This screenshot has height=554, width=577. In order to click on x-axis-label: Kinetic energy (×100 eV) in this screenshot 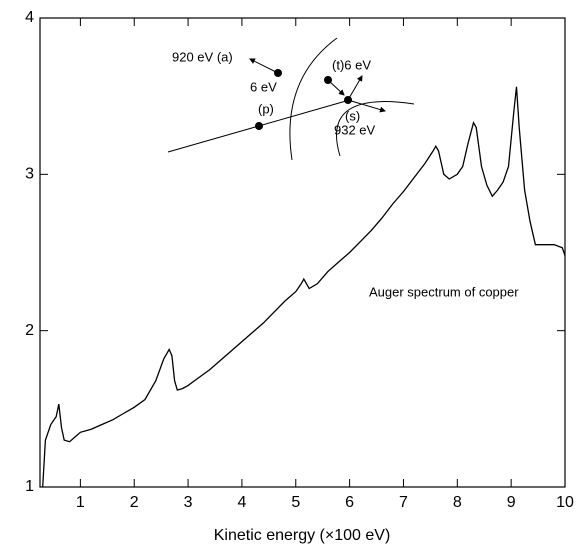, I will do `click(302, 535)`.